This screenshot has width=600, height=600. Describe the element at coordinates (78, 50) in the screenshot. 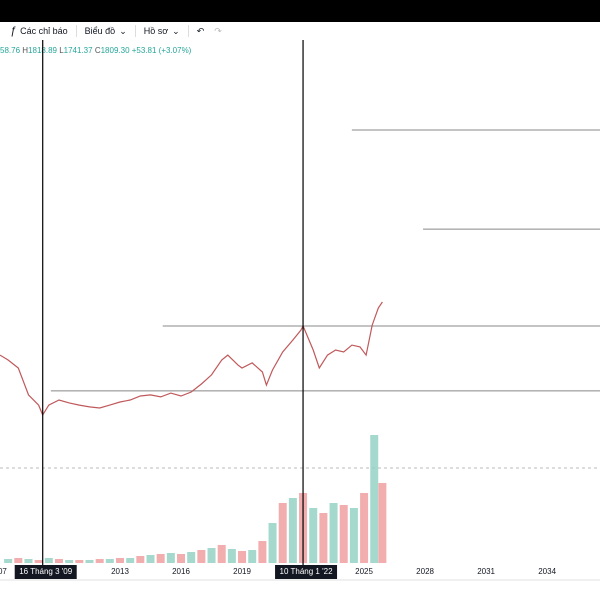

I see `low-value: 1741.37` at that location.